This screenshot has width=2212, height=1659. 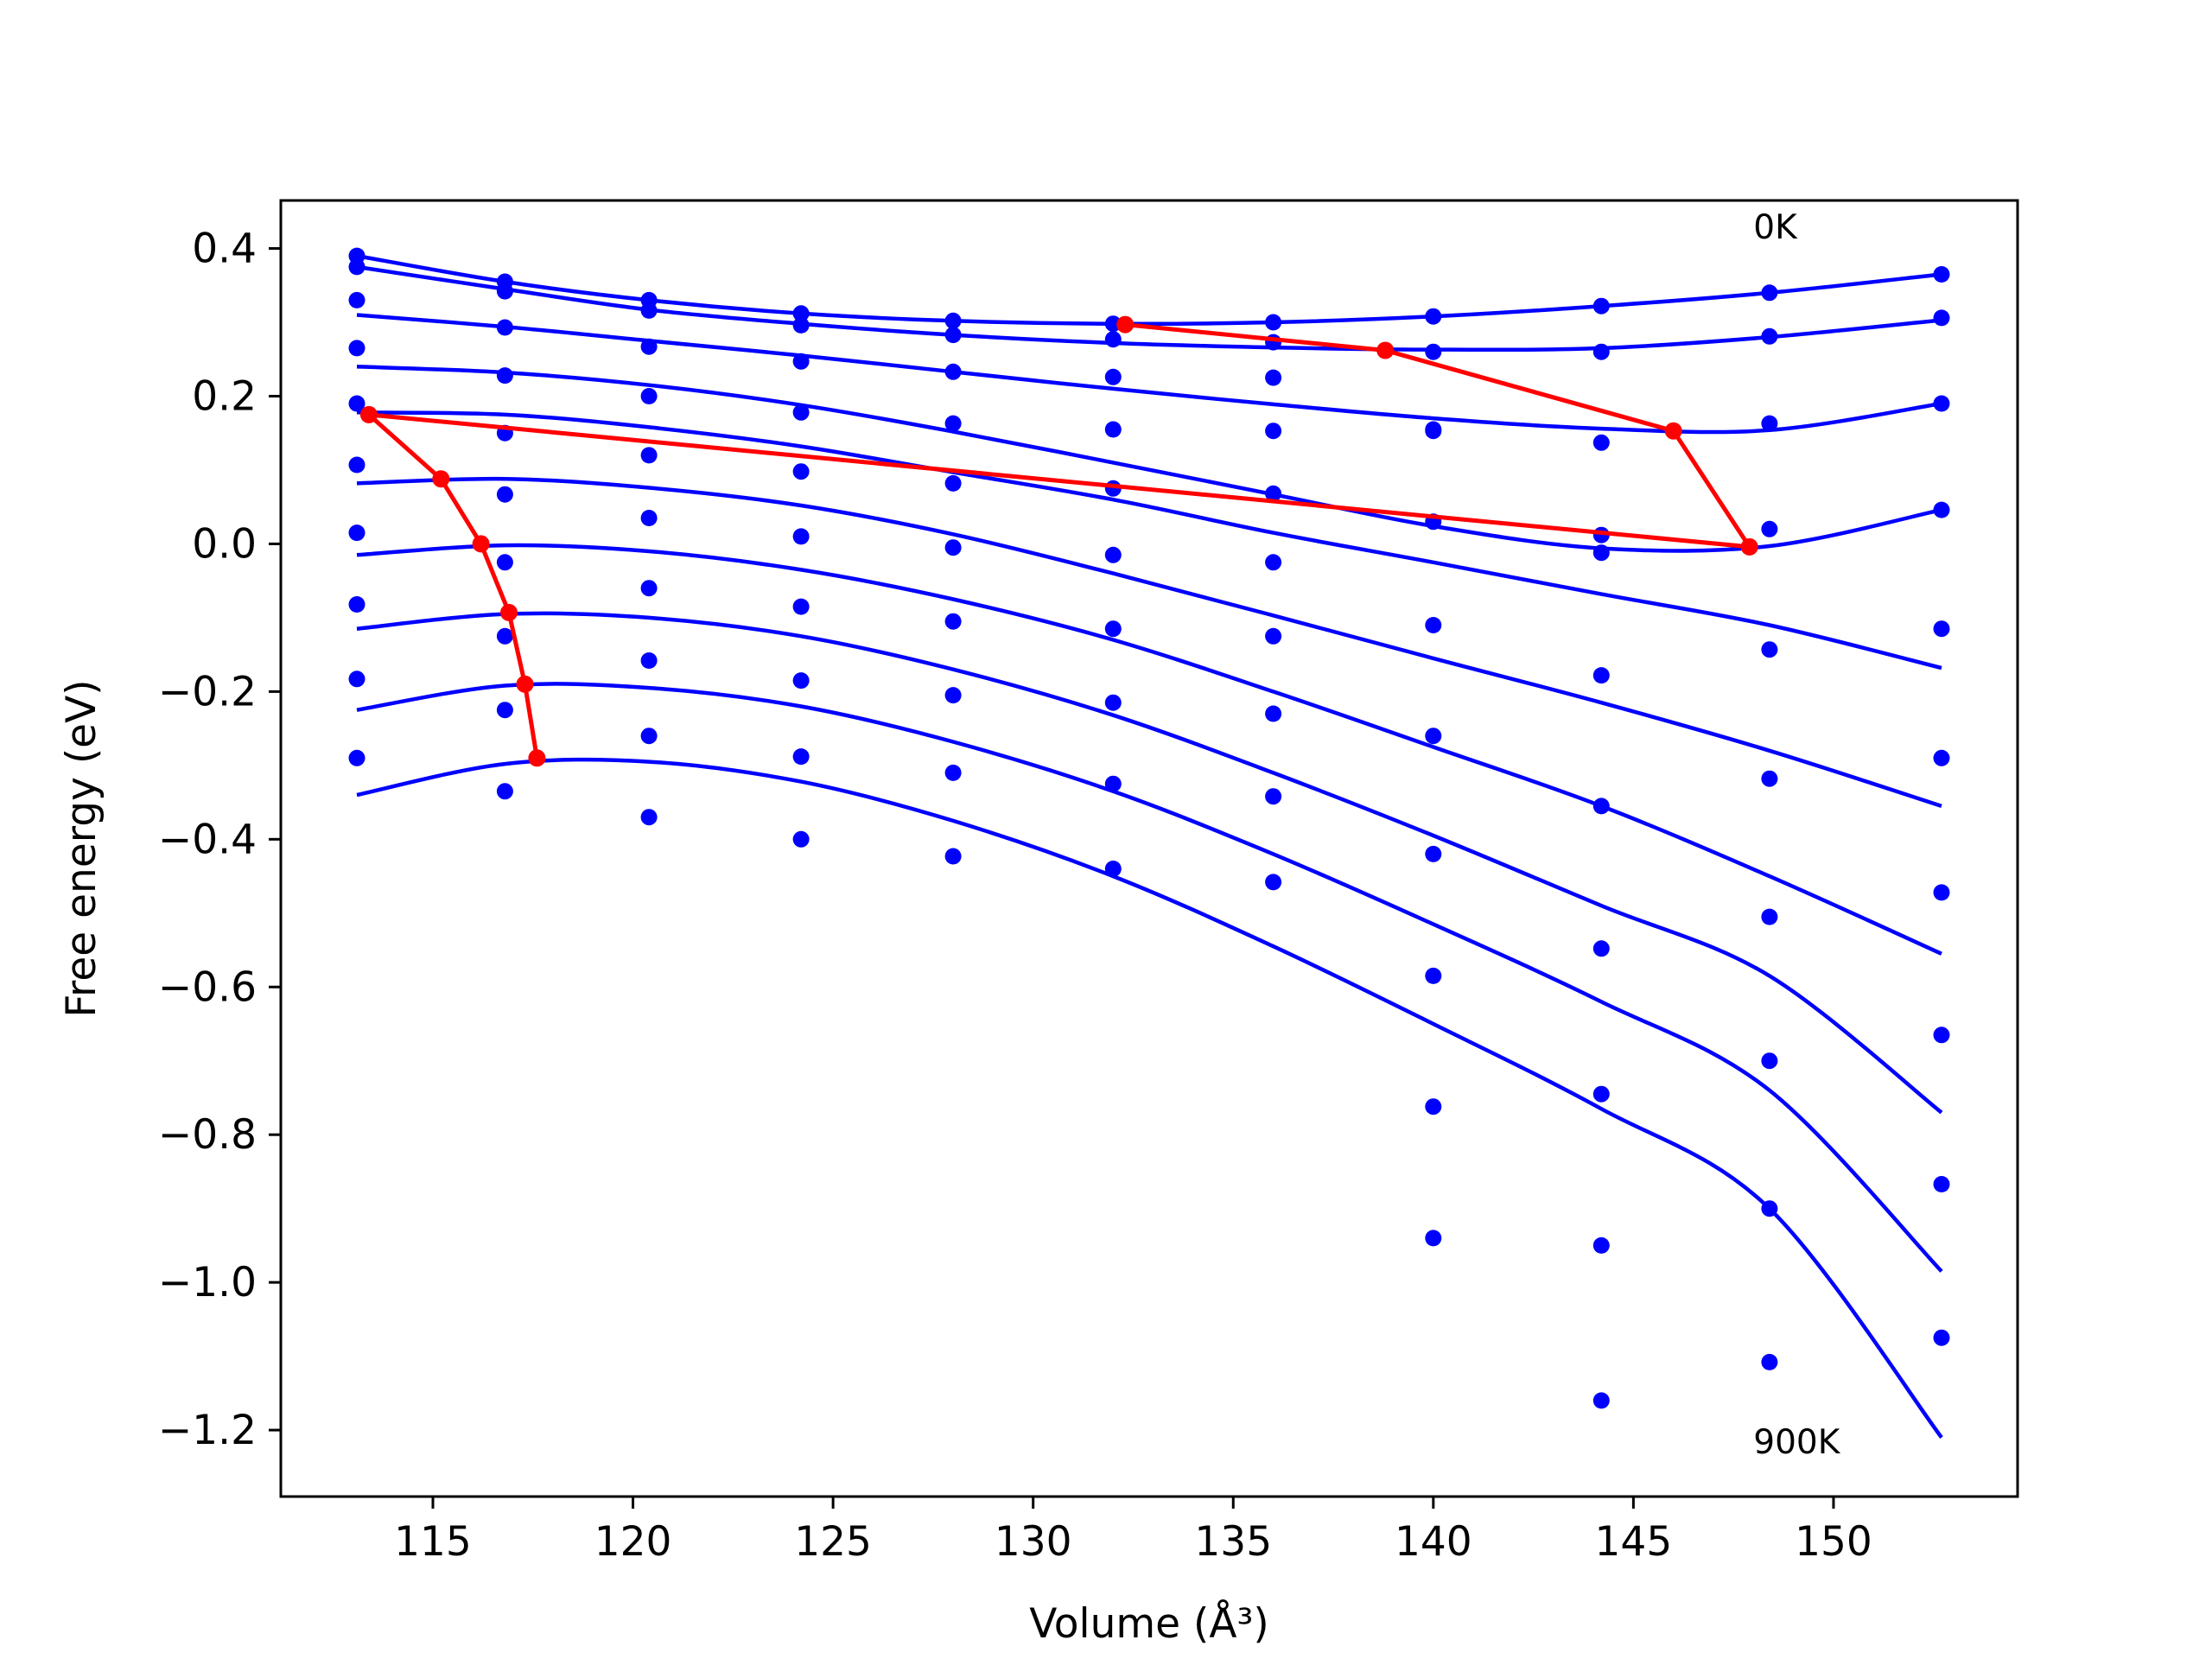 What do you see at coordinates (207, 691) in the screenshot?
I see `y-tick-label-3: −0.2` at bounding box center [207, 691].